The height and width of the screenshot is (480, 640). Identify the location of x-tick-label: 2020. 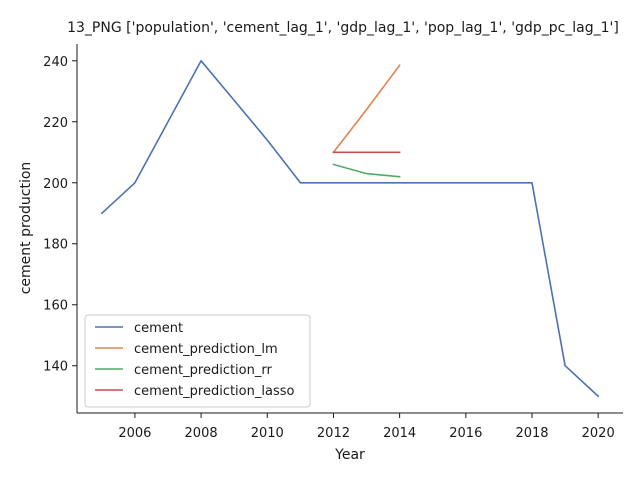
(598, 433).